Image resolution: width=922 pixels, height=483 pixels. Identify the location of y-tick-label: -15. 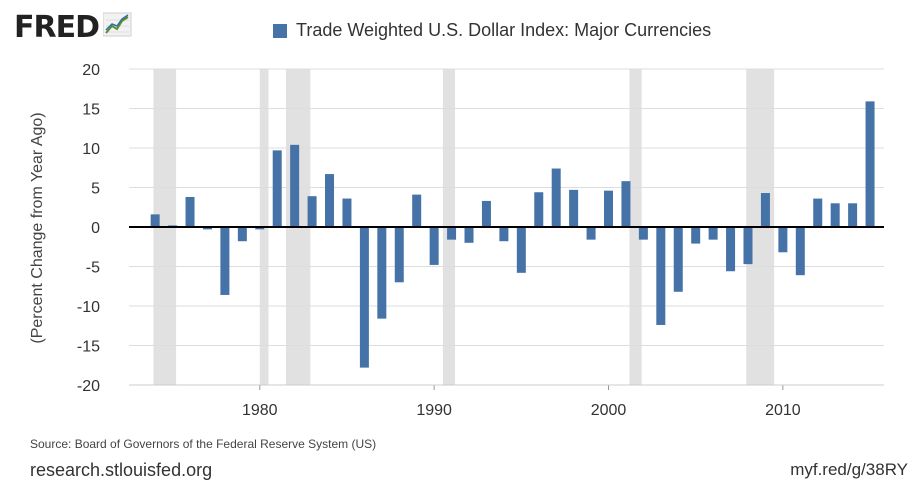
(88, 347).